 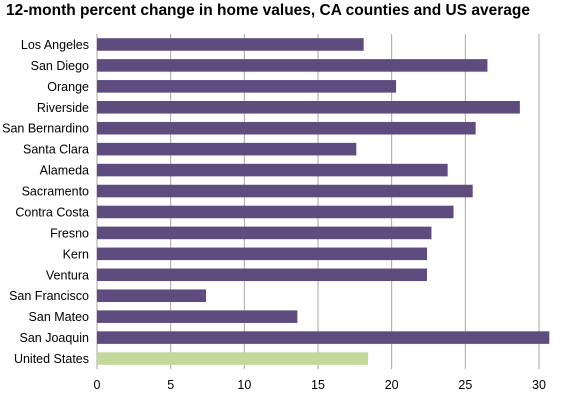 I want to click on category-label-alameda: Alameda, so click(x=64, y=171).